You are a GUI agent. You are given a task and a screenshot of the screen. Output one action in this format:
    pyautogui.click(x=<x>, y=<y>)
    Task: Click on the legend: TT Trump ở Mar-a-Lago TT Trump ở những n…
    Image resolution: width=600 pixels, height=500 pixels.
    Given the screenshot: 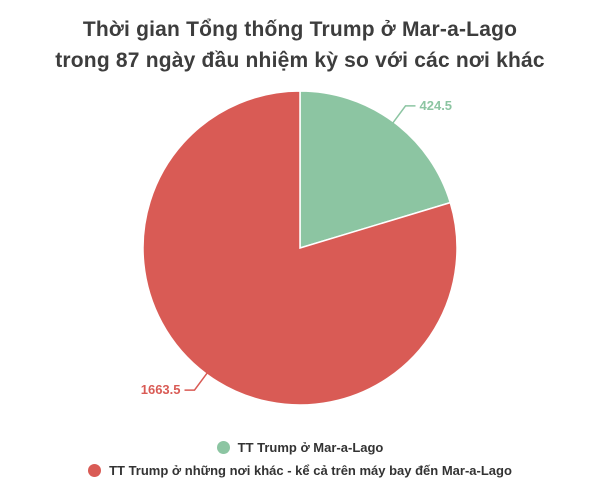 What is the action you would take?
    pyautogui.click(x=300, y=459)
    